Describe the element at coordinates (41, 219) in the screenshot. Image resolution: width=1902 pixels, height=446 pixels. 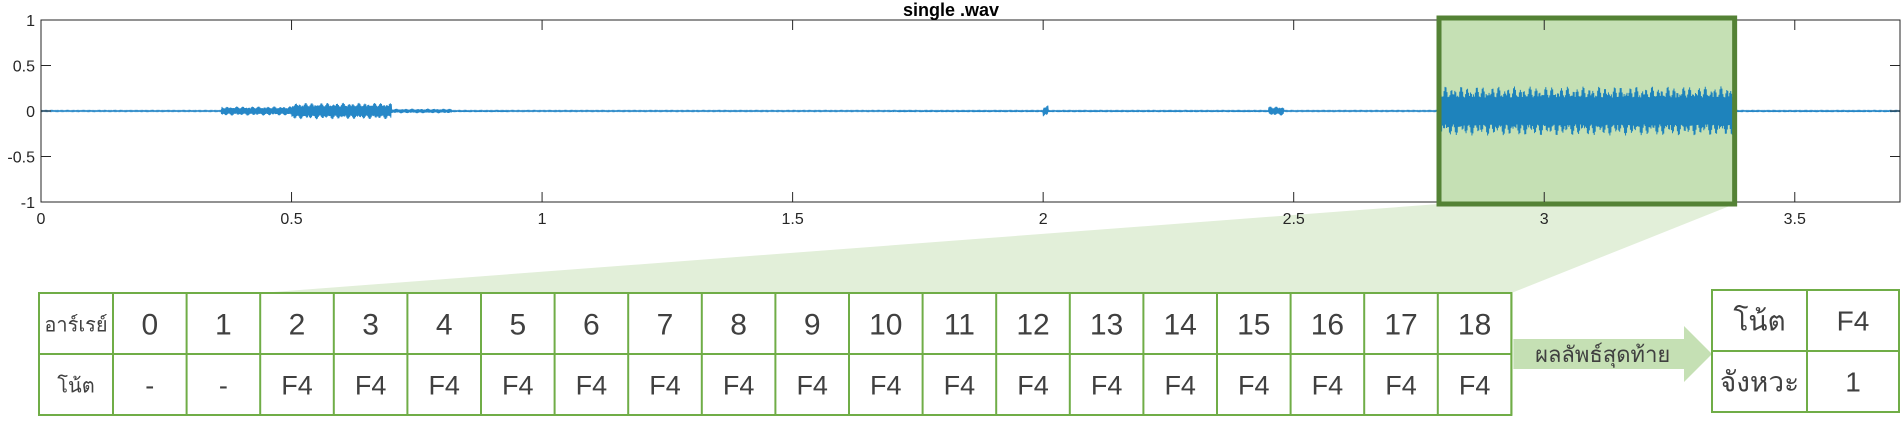
I see `x-tick-label: 0` at that location.